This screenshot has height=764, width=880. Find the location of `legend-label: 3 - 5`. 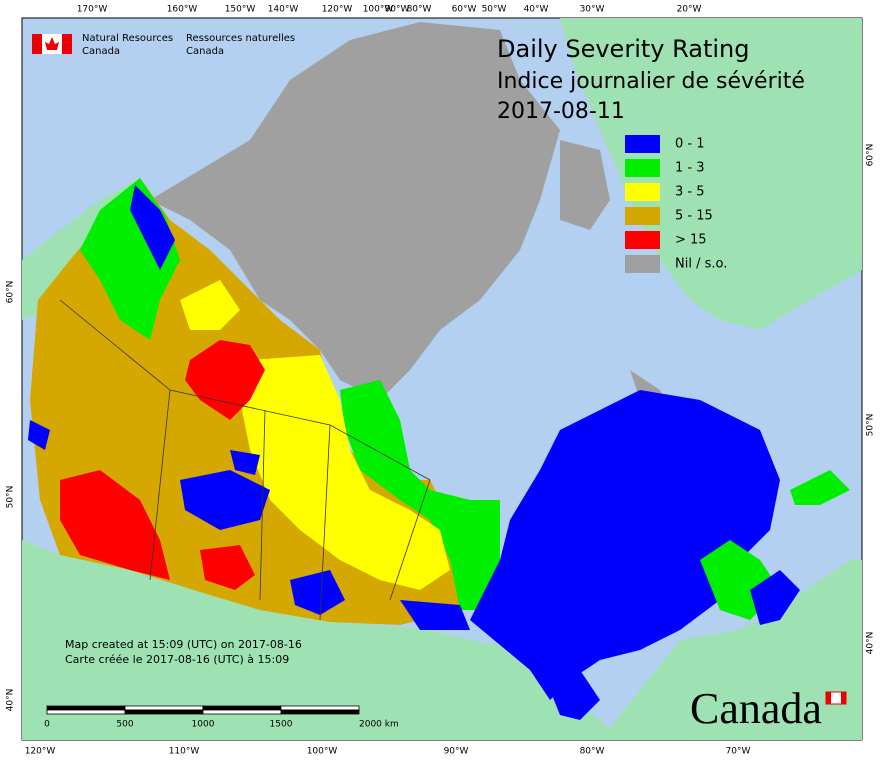

legend-label: 3 - 5 is located at coordinates (690, 192).